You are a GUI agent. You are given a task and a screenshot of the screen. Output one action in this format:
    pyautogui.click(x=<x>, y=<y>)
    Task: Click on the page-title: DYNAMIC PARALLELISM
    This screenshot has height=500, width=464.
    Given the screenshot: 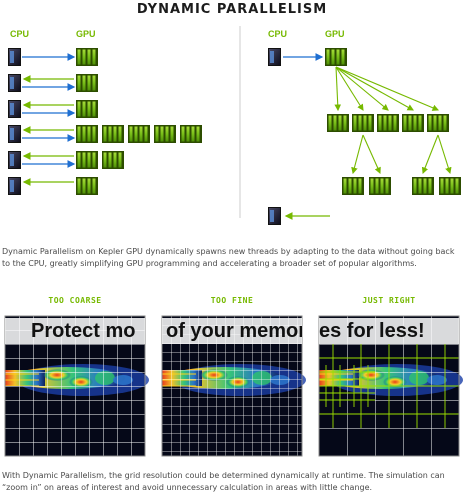 What is the action you would take?
    pyautogui.click(x=232, y=9)
    